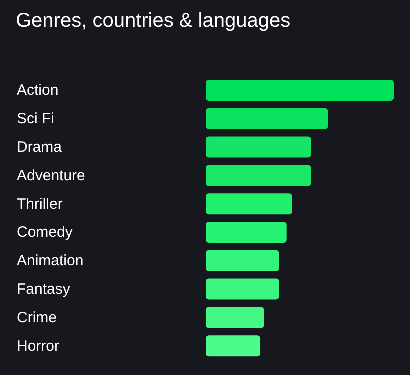 The width and height of the screenshot is (410, 375). Describe the element at coordinates (153, 21) in the screenshot. I see `chart-title: Genres, countries & languages` at that location.